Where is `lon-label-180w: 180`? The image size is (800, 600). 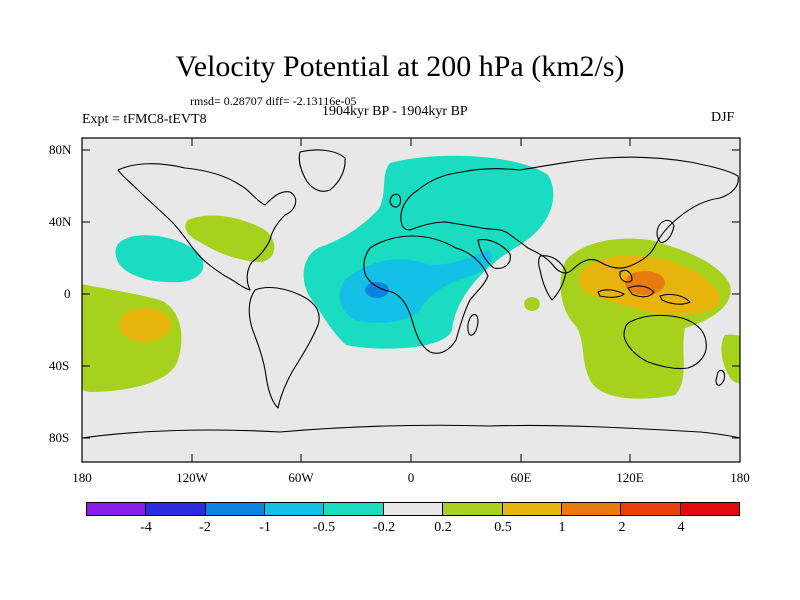
lon-label-180w: 180 is located at coordinates (82, 477).